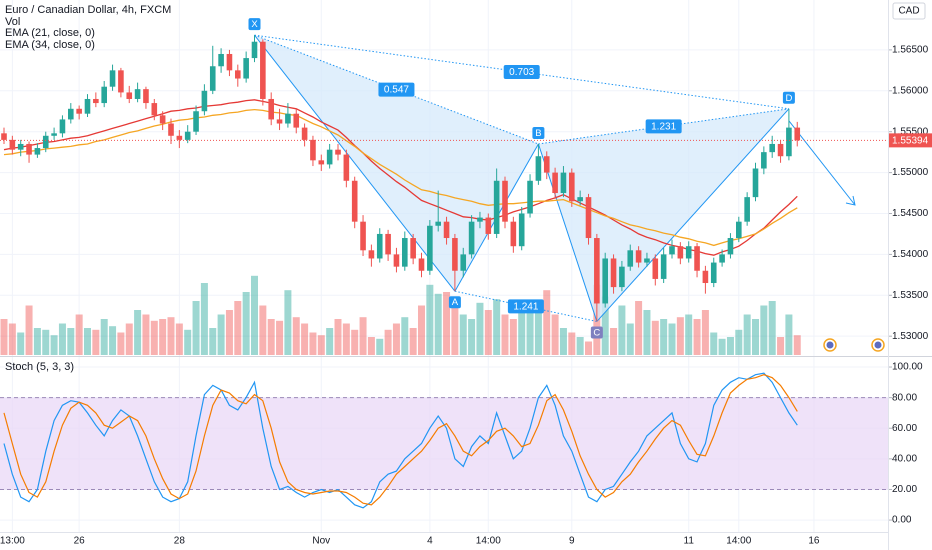  I want to click on volume-label: Vol, so click(12, 22).